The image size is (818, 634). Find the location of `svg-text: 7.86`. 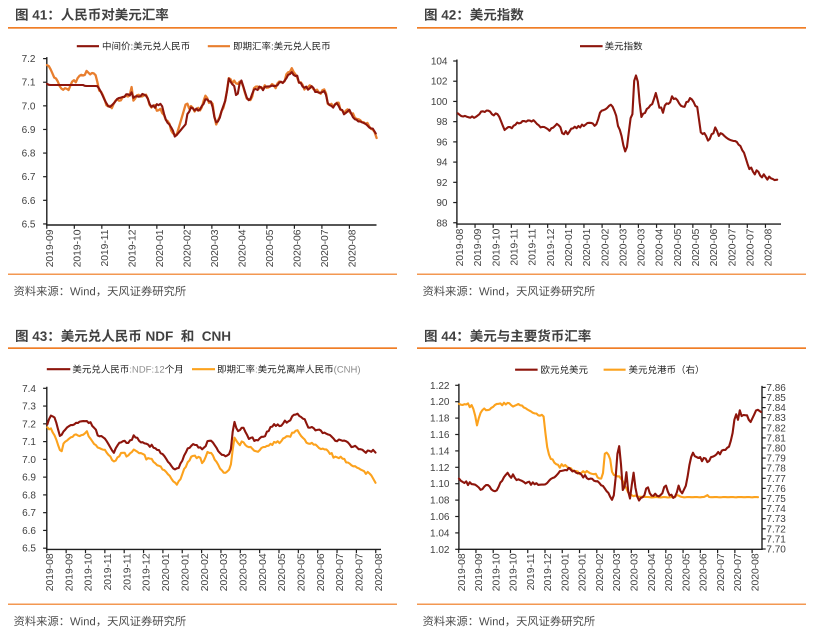

svg-text: 7.86 is located at coordinates (776, 388).